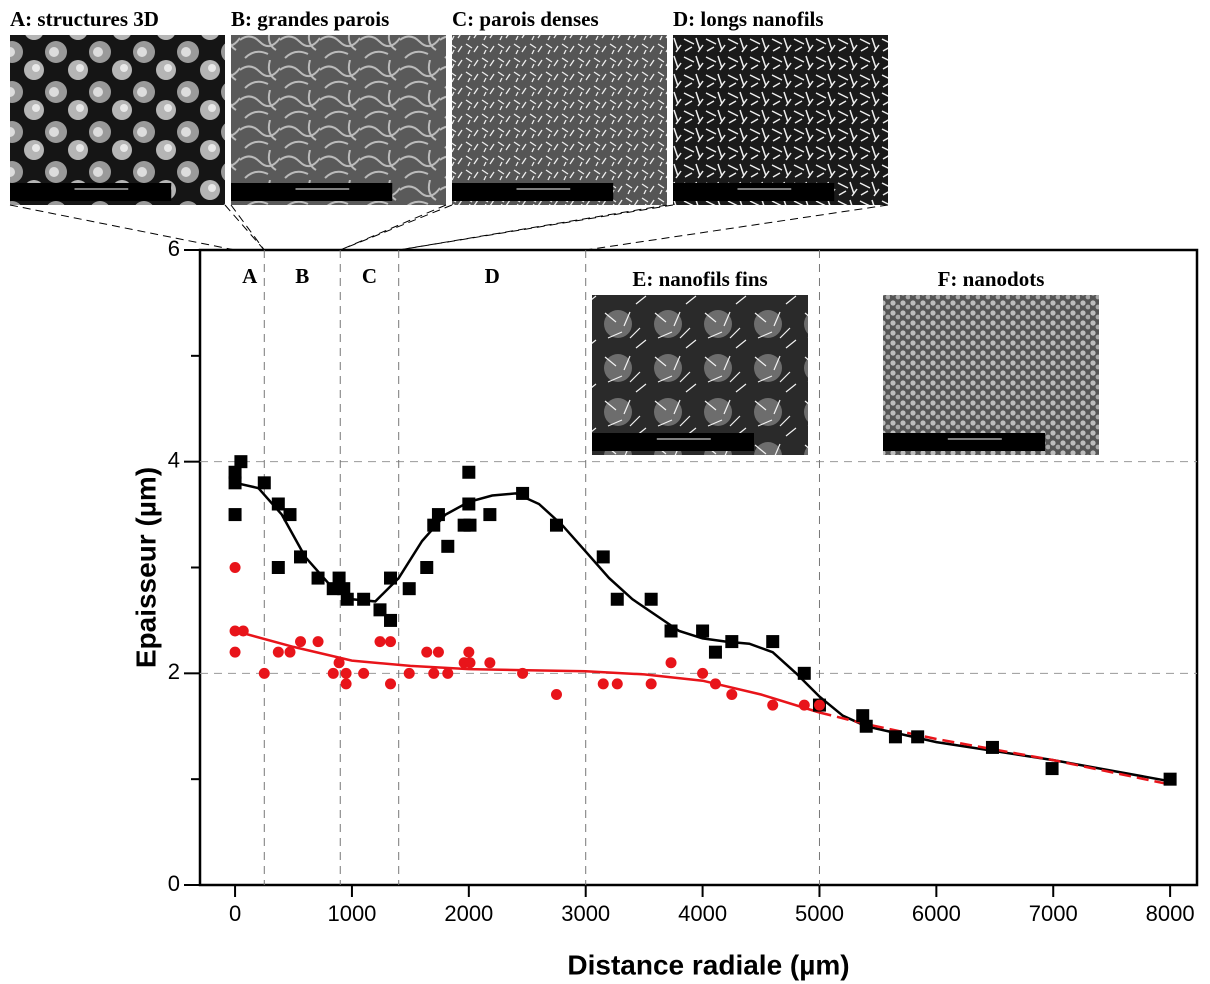 The height and width of the screenshot is (984, 1210). I want to click on region-label: C, so click(369, 276).